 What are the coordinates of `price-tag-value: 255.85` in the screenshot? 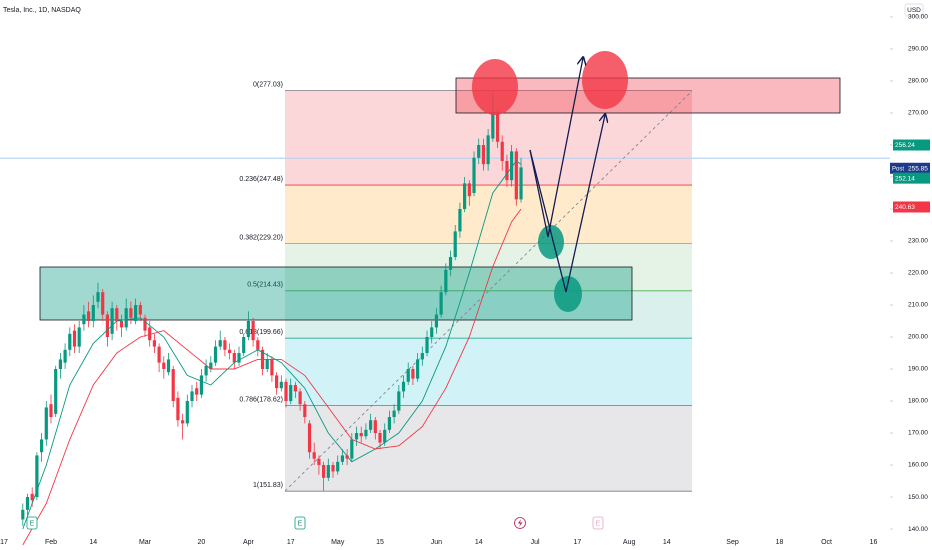 It's located at (918, 168).